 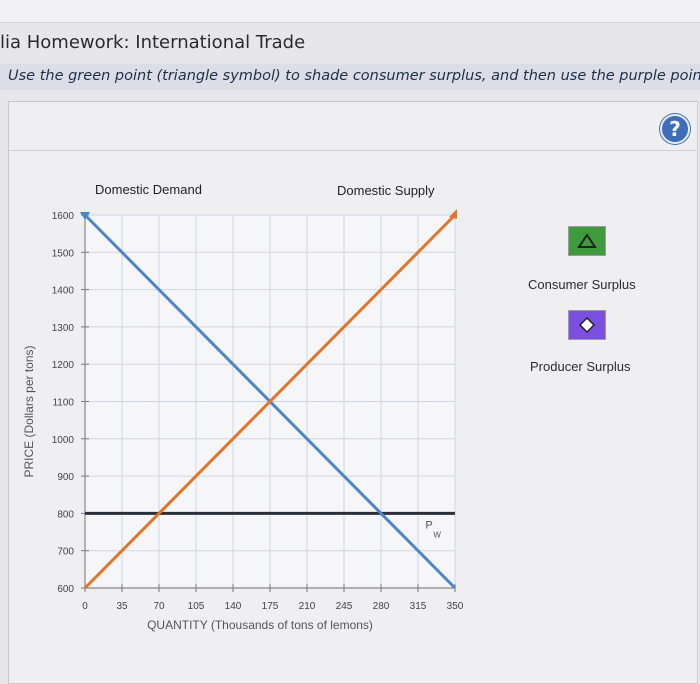 I want to click on y-tick-label: 1500, so click(x=63, y=253).